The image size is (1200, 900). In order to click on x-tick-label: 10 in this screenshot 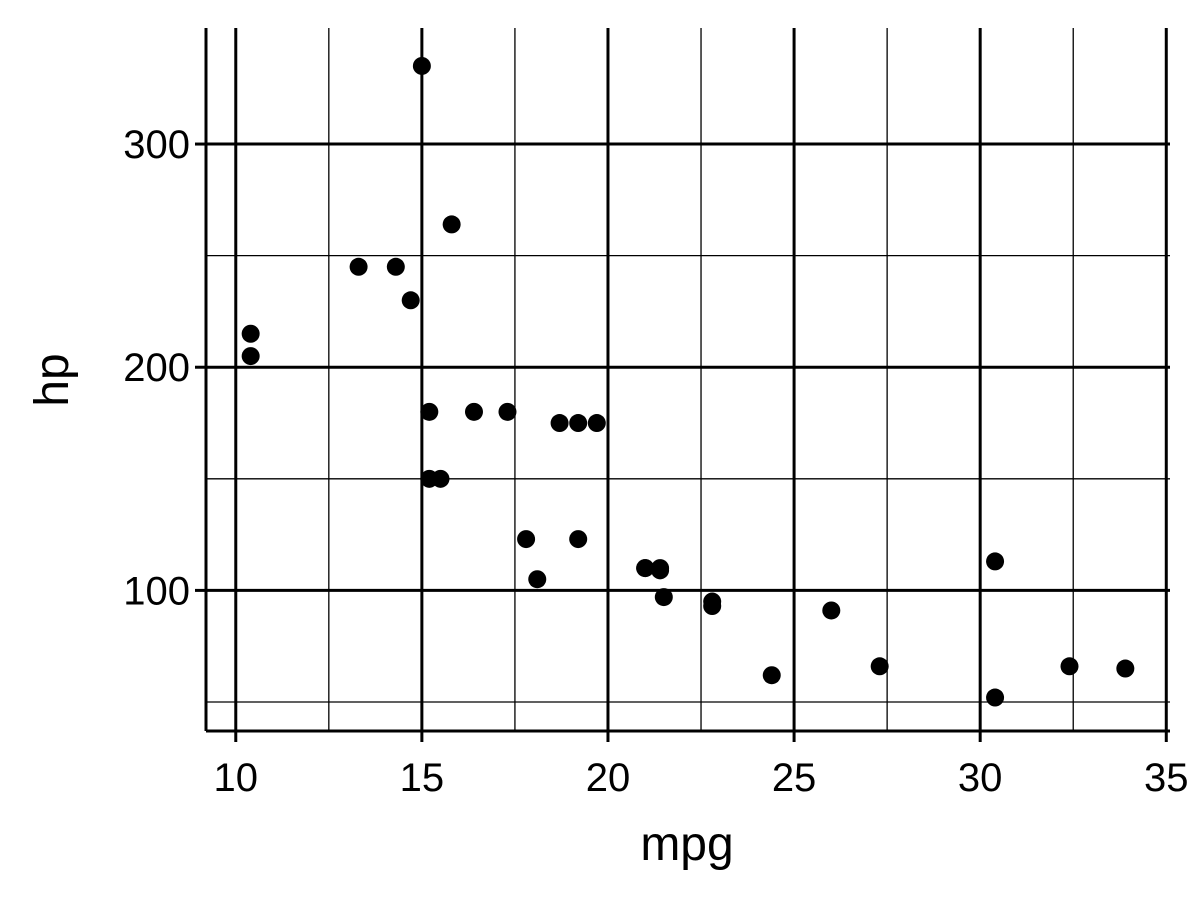, I will do `click(236, 778)`.